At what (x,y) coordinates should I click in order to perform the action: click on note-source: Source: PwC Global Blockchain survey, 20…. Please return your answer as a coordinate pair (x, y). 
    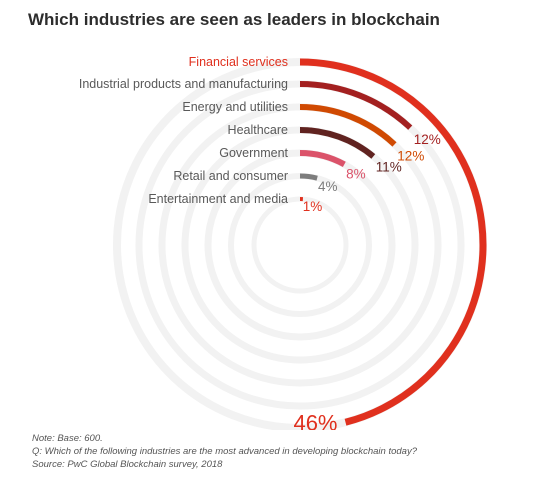
    Looking at the image, I should click on (127, 464).